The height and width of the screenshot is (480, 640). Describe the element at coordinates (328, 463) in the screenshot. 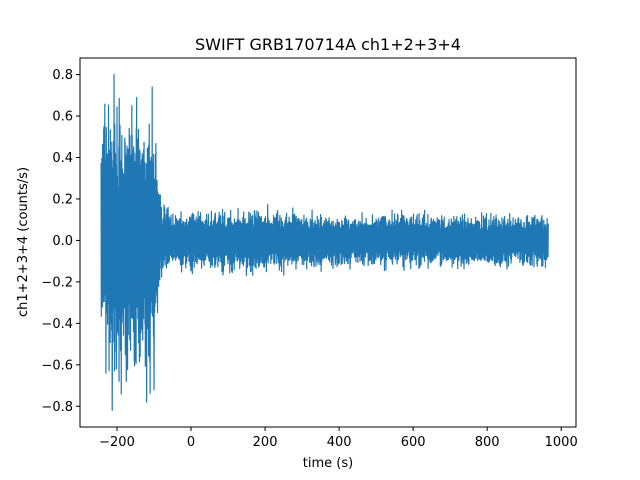

I see `x-axis-label: time (s)` at that location.